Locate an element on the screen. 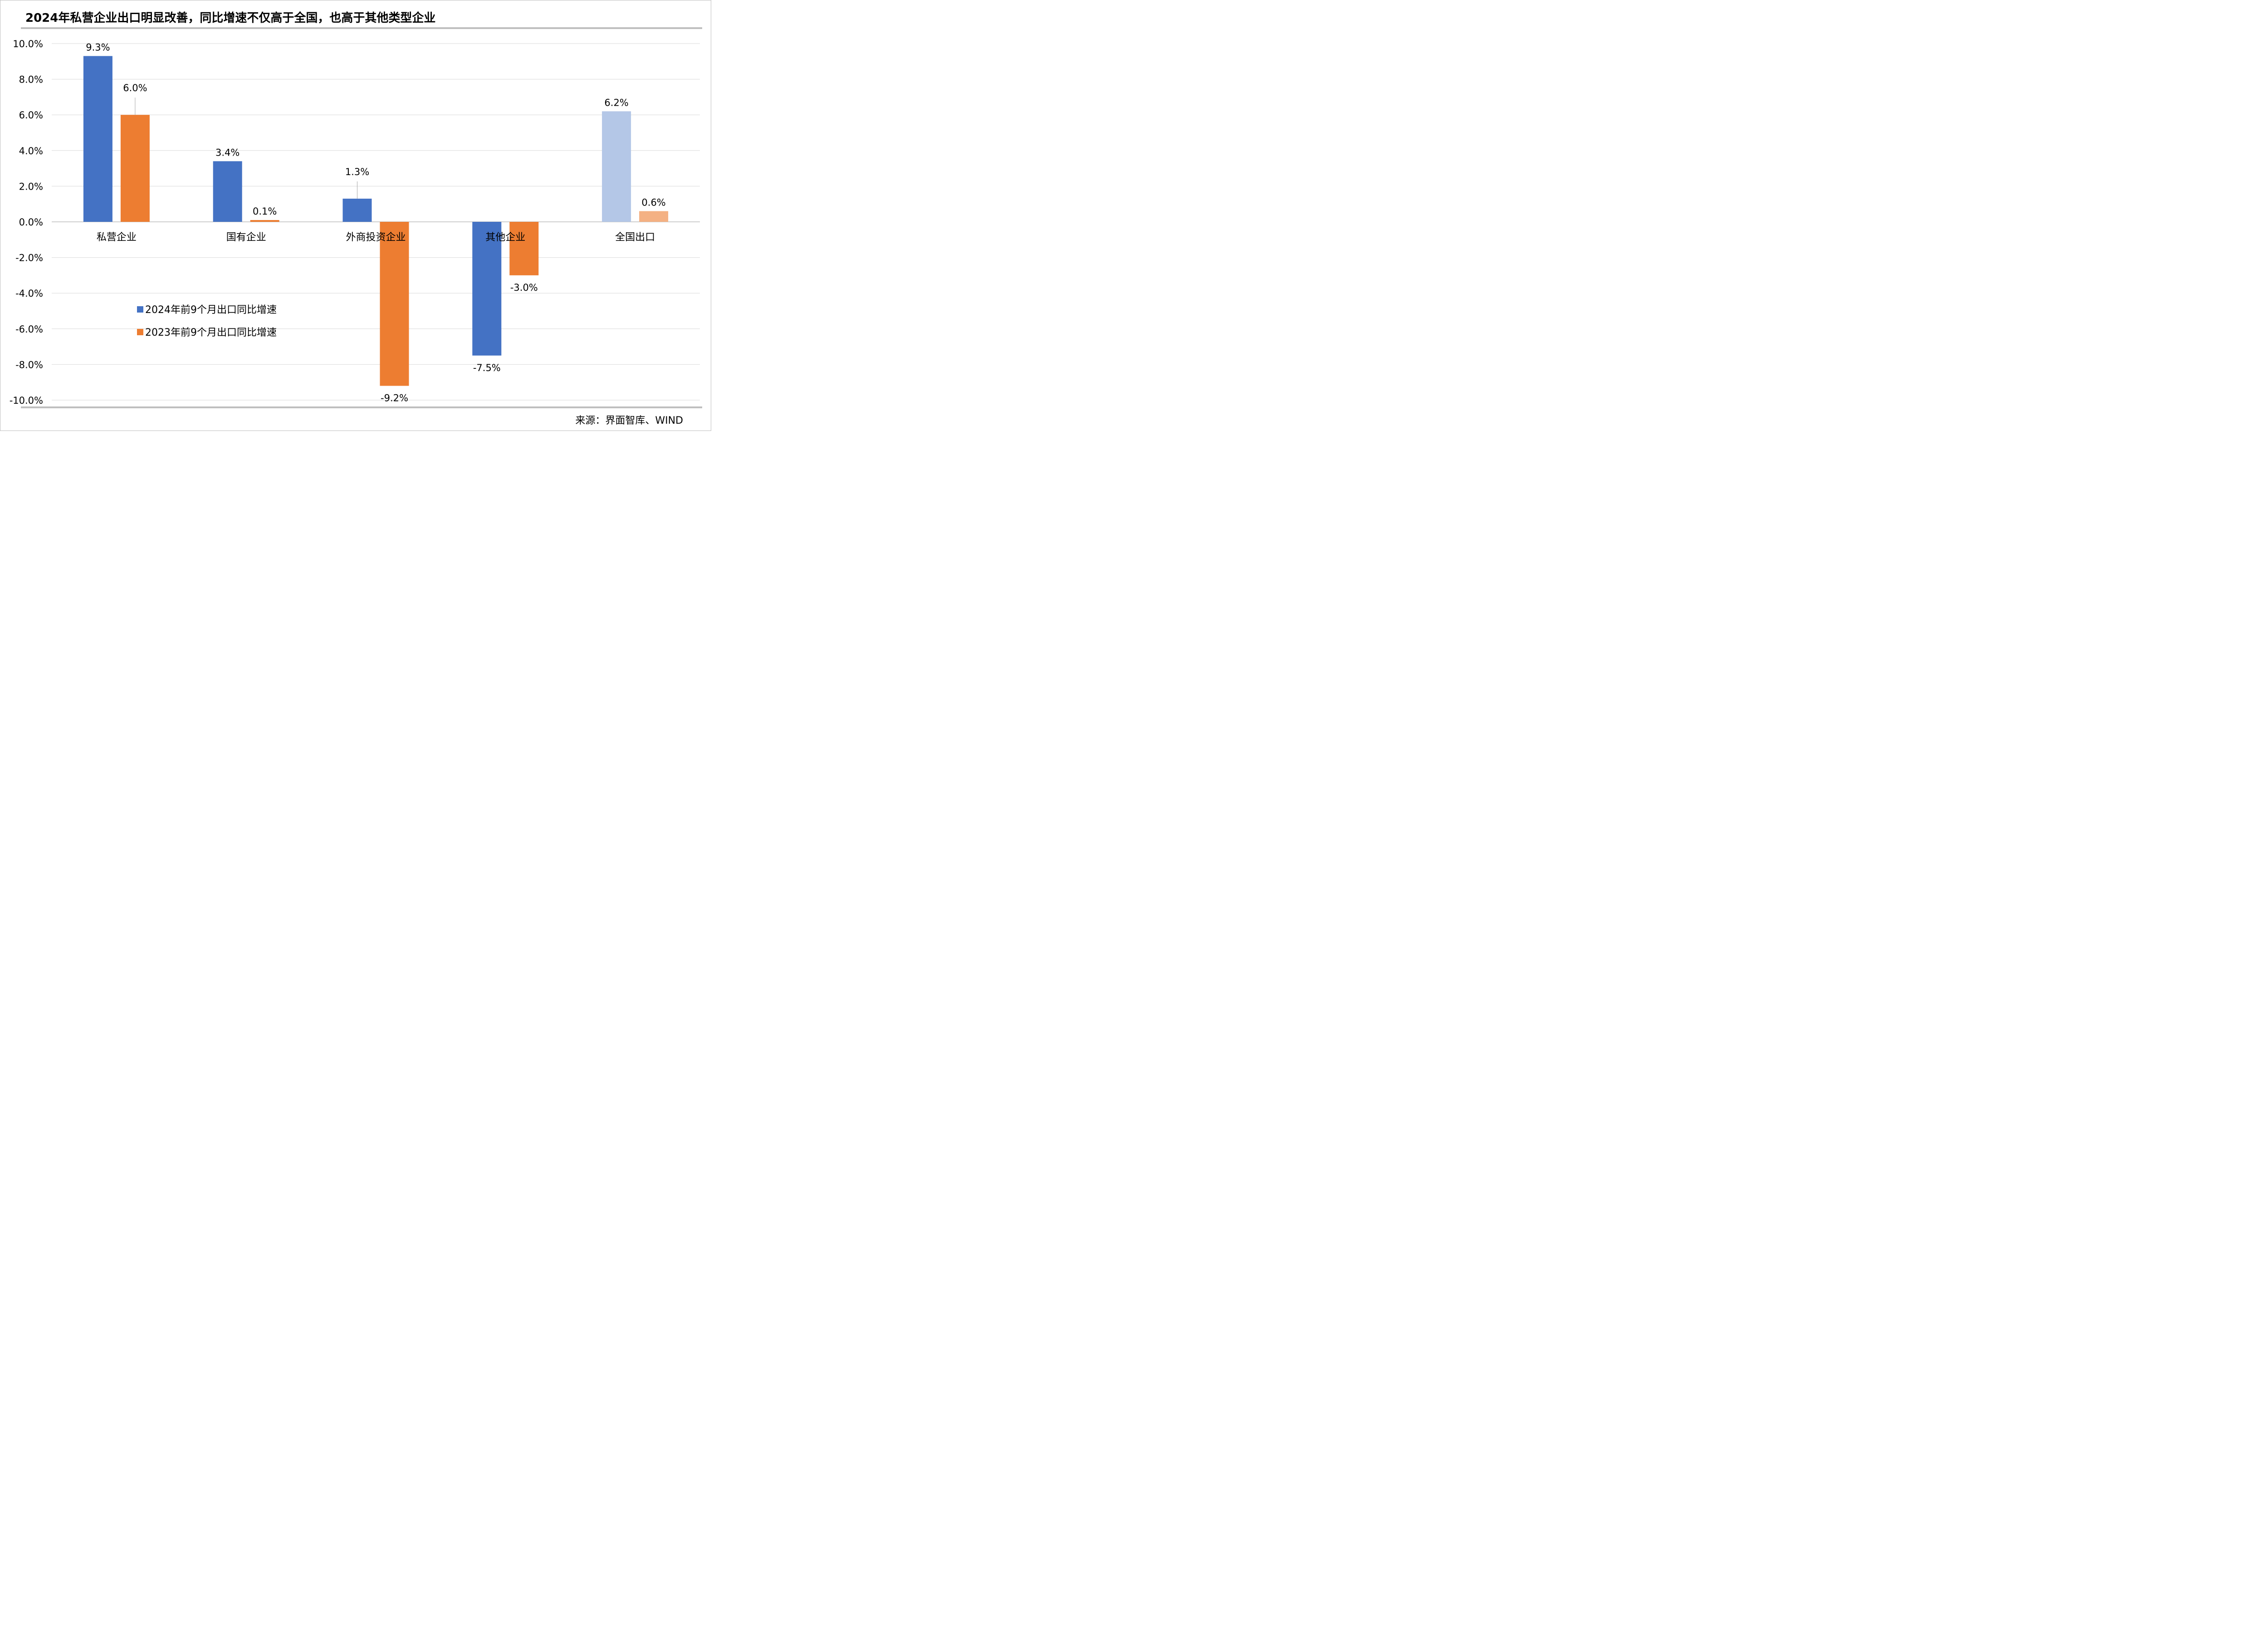 Image resolution: width=2268 pixels, height=1639 pixels. y-tick-label: 6.0% is located at coordinates (31, 115).